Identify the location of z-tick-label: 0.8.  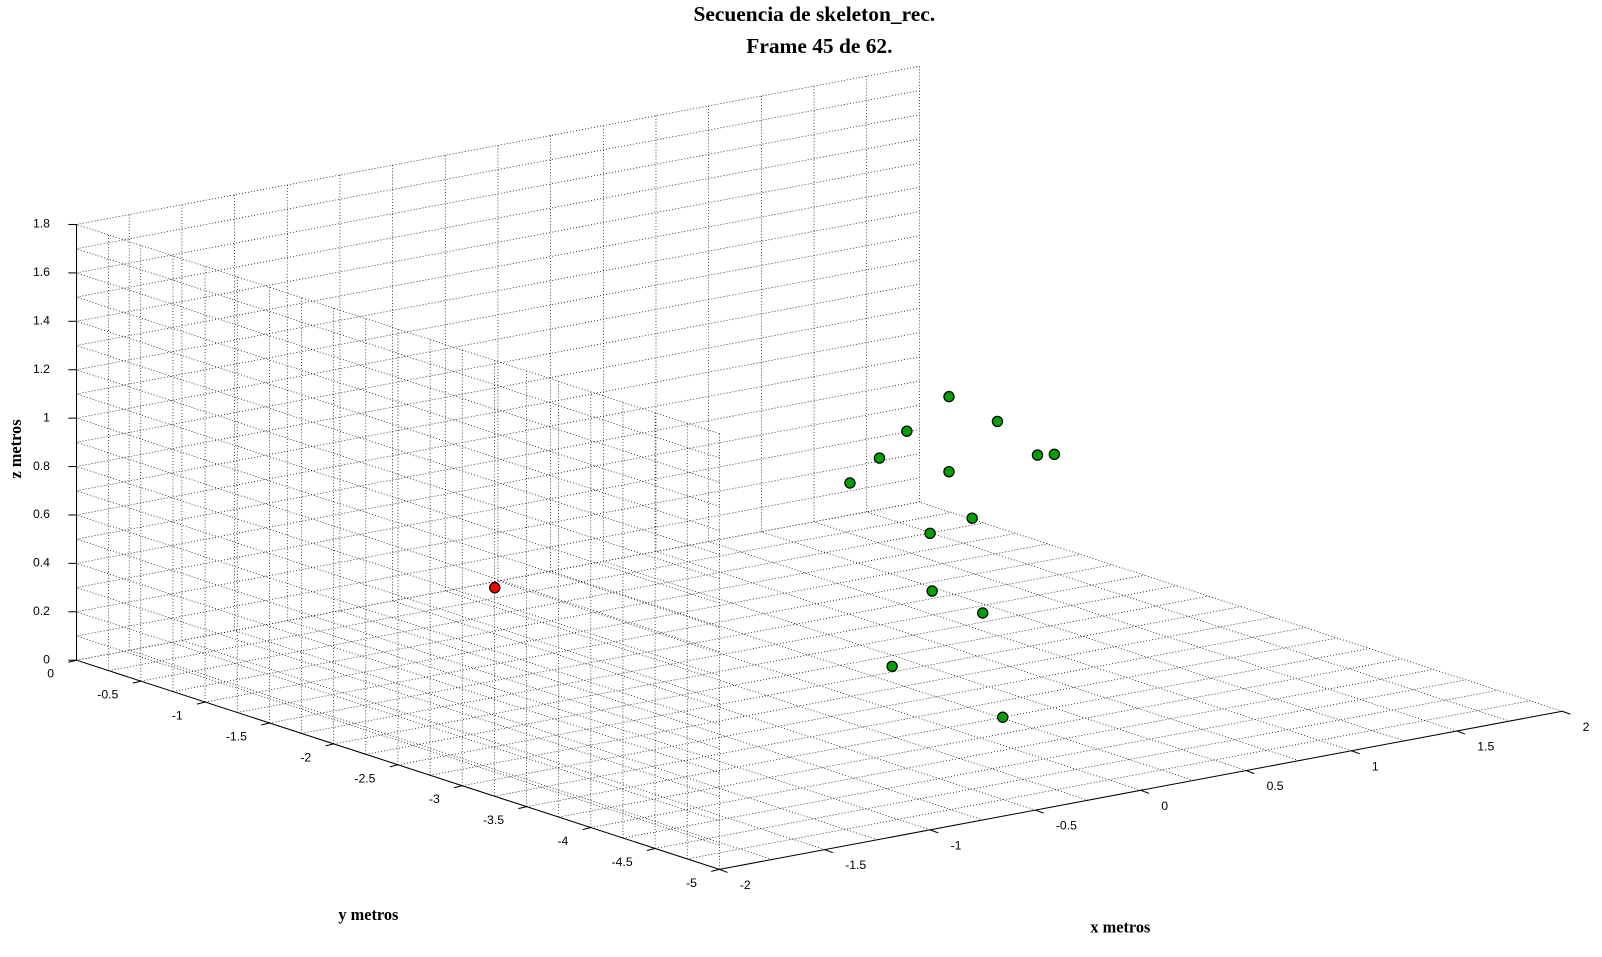
(41, 466).